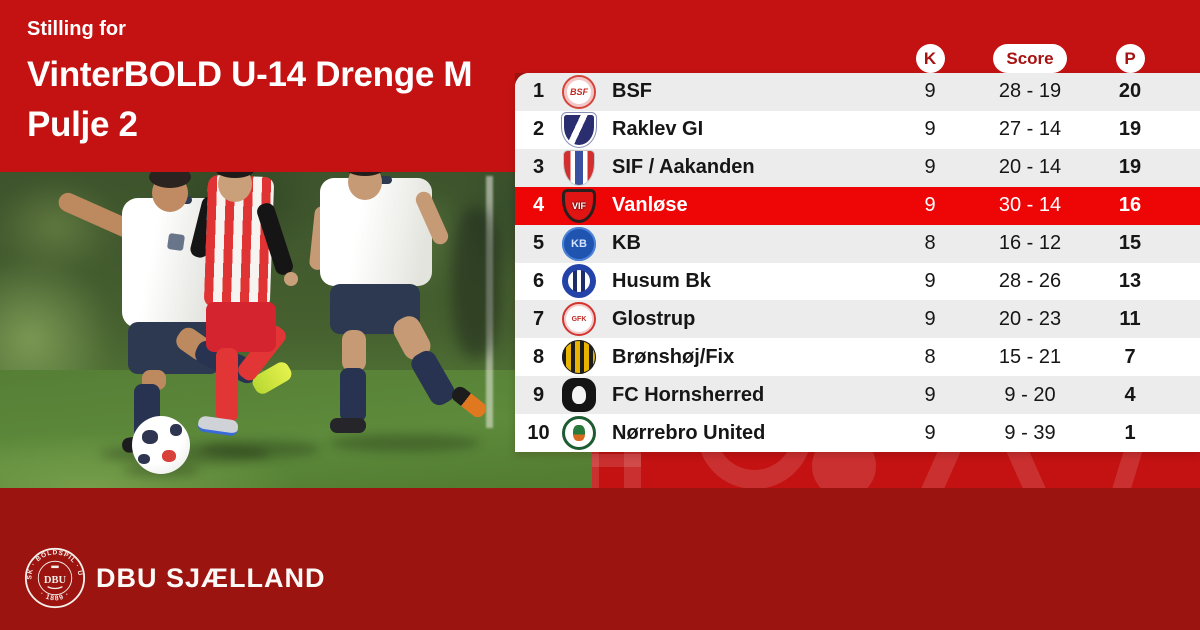 This screenshot has height=630, width=1200. What do you see at coordinates (1030, 356) in the screenshot?
I see `goal-score: 15 - 21` at bounding box center [1030, 356].